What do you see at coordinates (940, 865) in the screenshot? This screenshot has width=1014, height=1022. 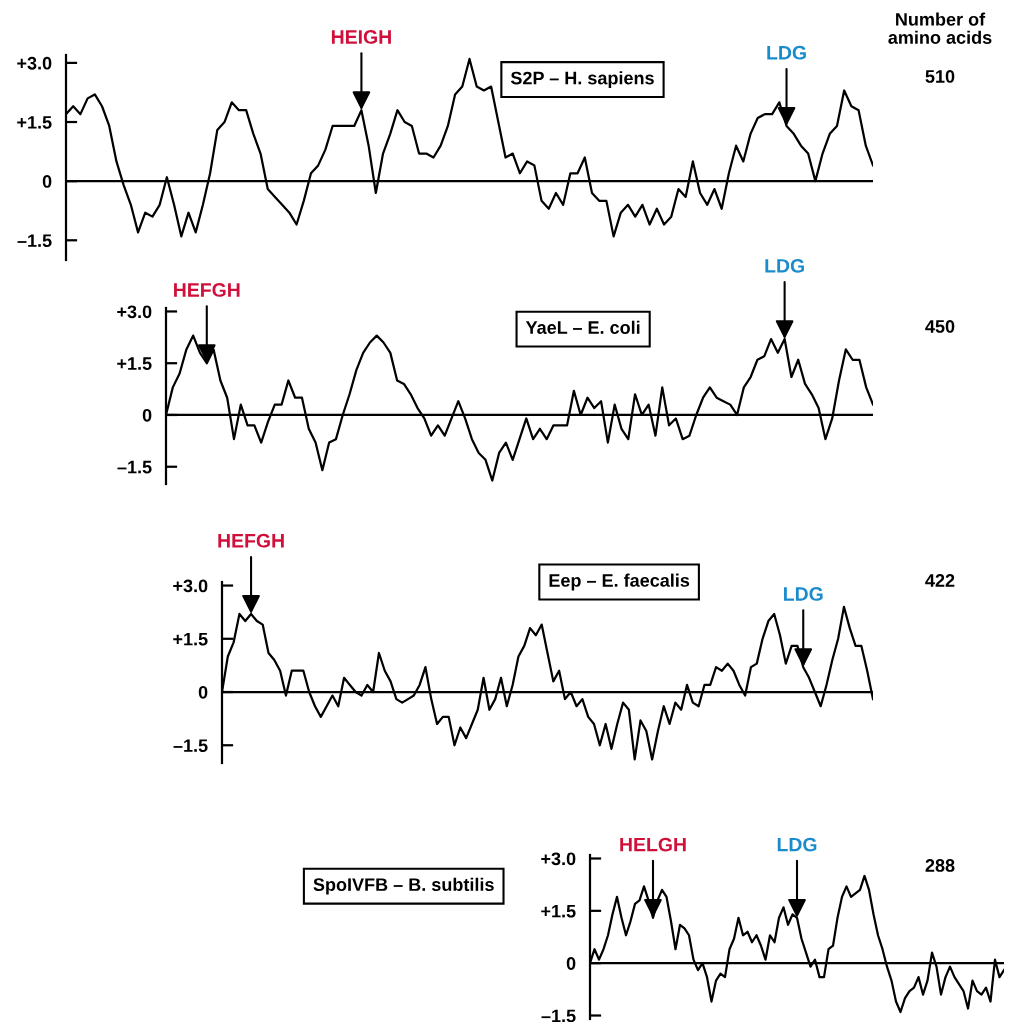 I see `annotation: 288` at bounding box center [940, 865].